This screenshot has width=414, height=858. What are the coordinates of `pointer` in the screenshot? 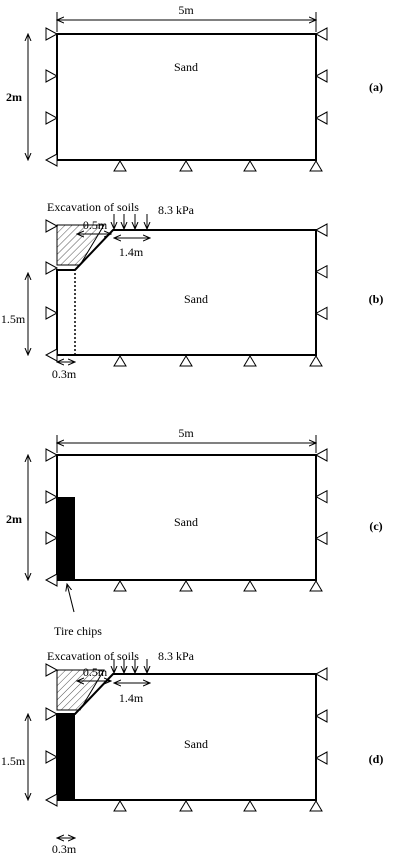 It's located at (71, 598).